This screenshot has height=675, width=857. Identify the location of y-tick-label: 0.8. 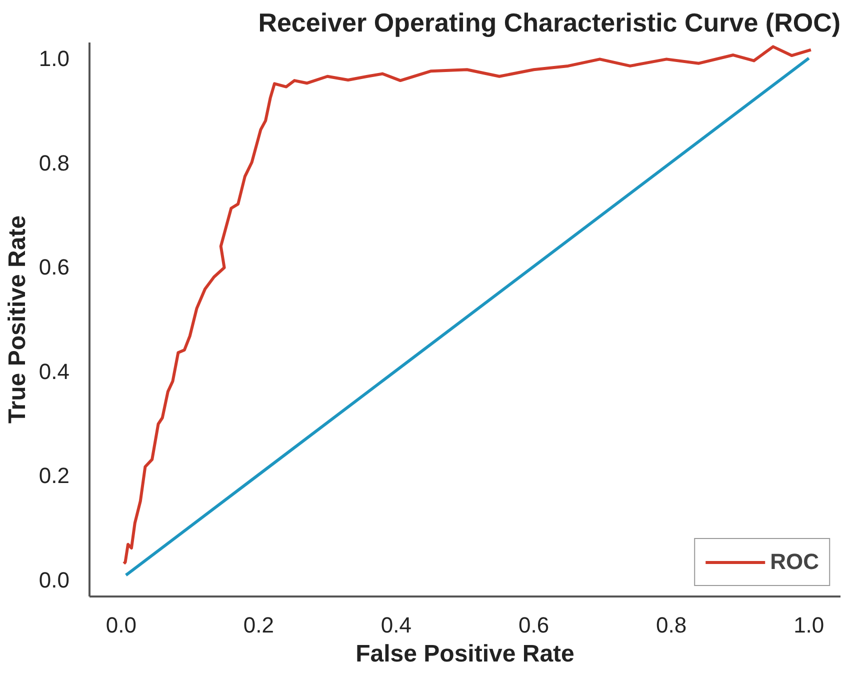
(54, 163).